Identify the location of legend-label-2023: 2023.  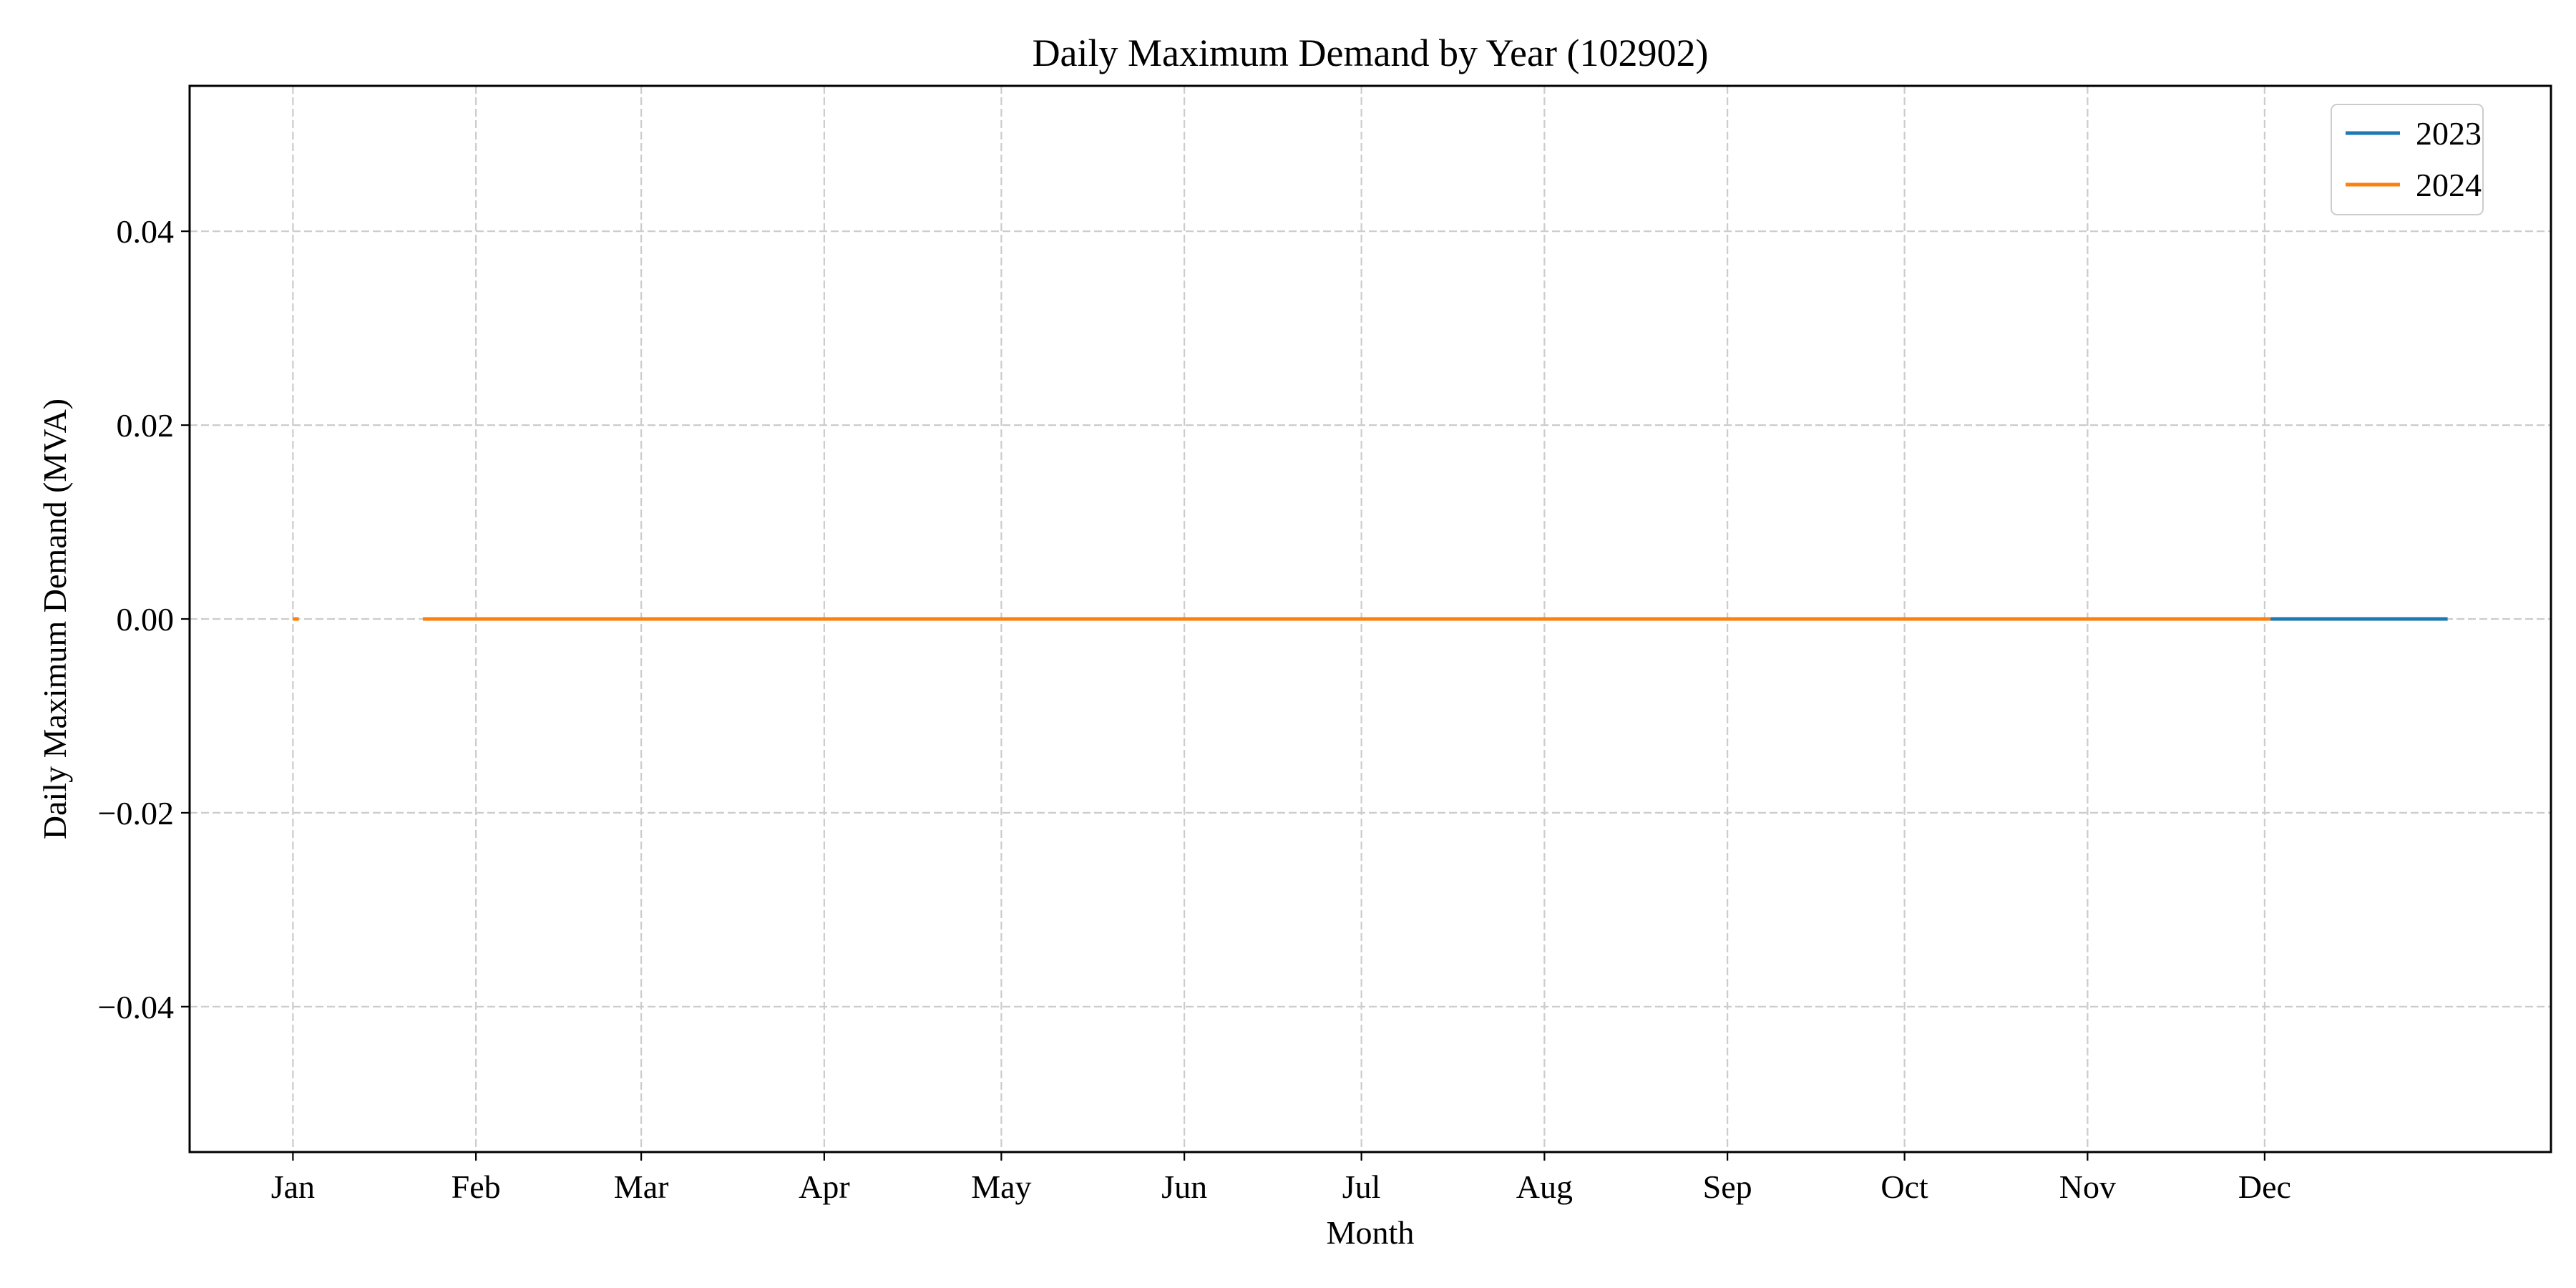
(2449, 133).